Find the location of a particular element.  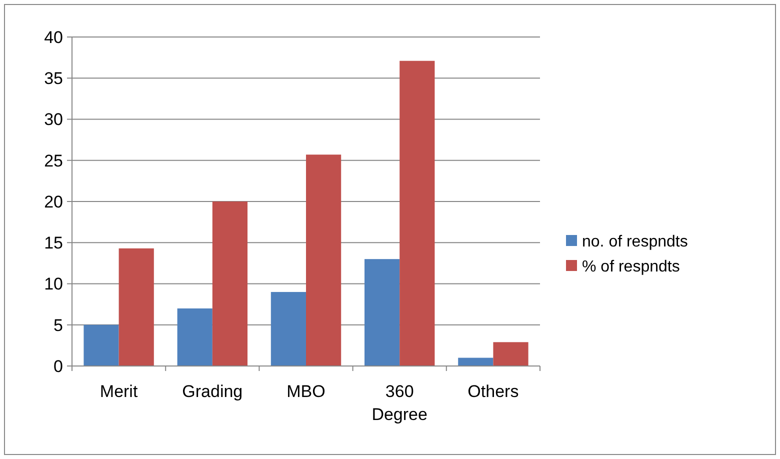

x-tick-label: Others is located at coordinates (493, 391).